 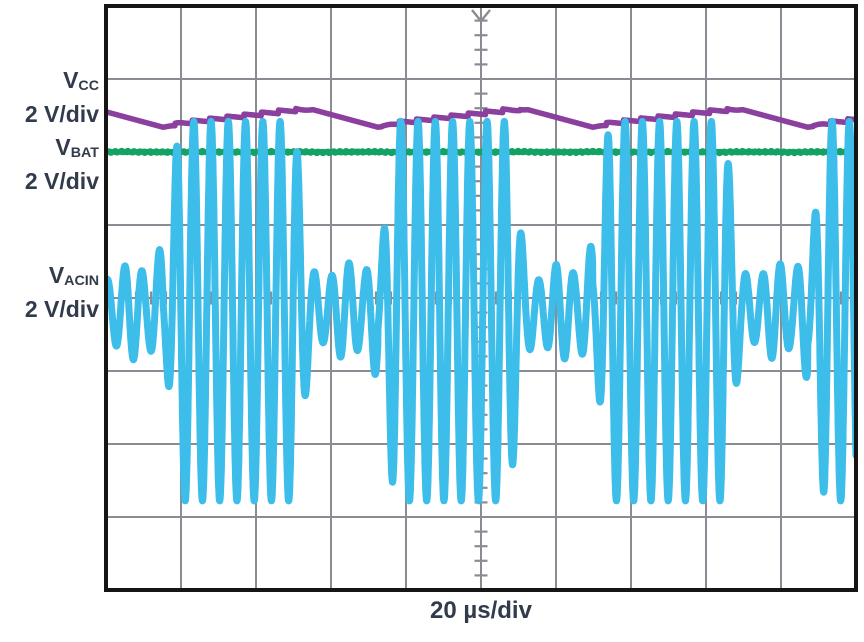 I want to click on vacin-channel-label: VACIN 2 V/div, so click(x=49, y=292).